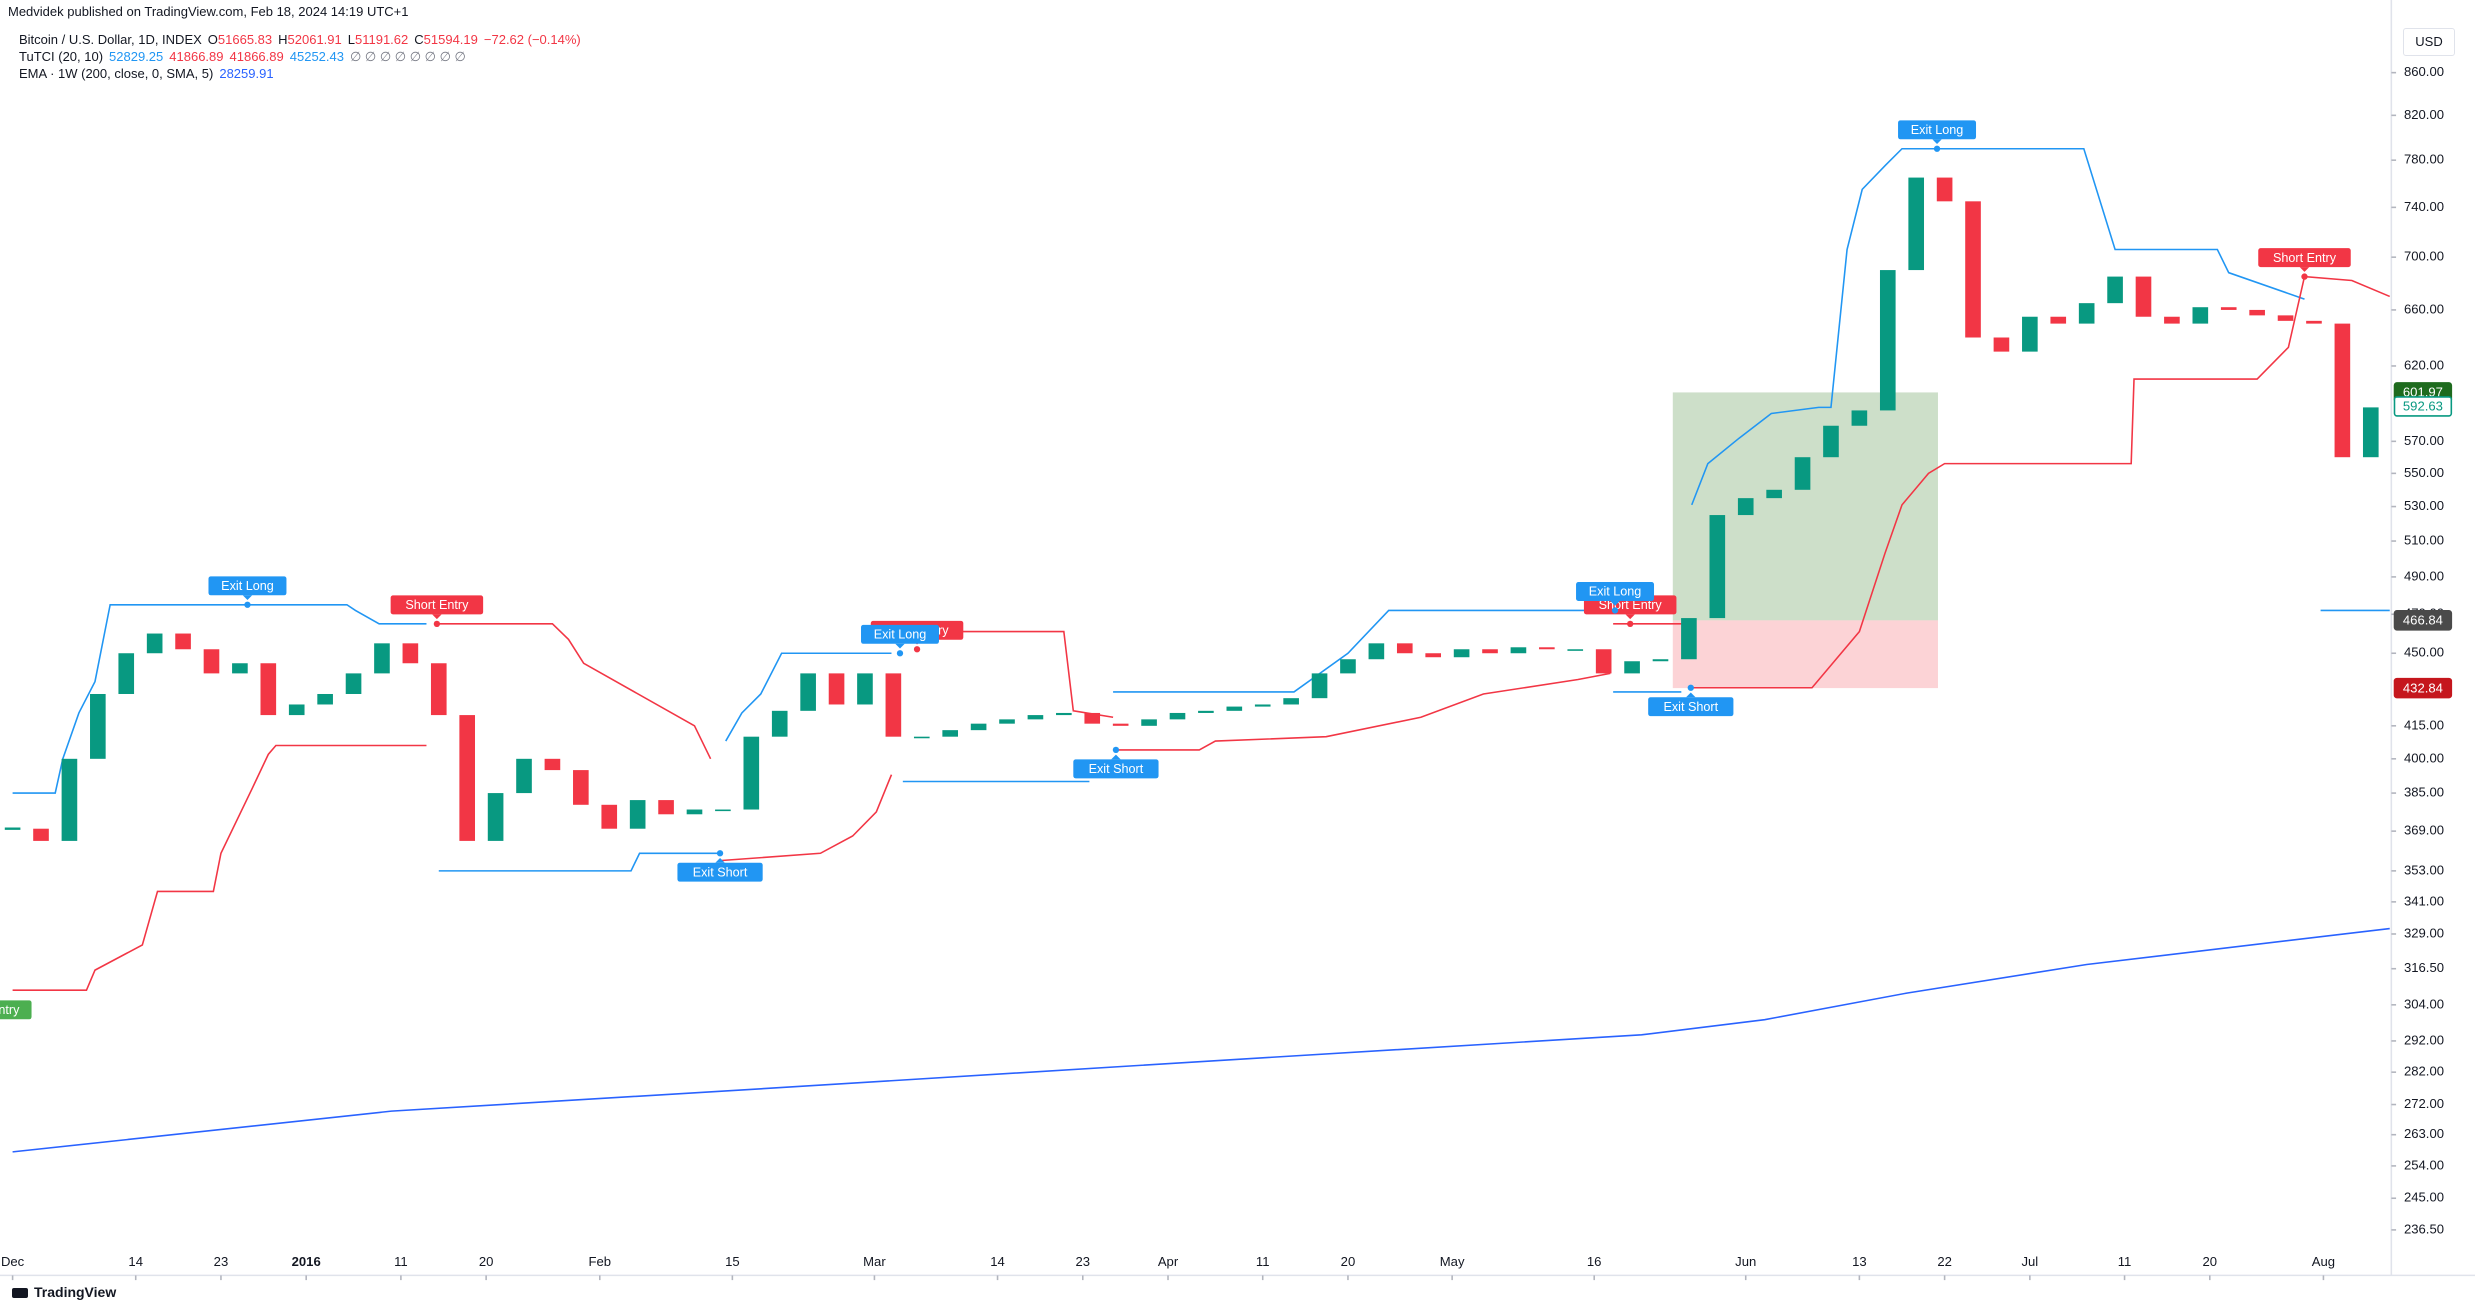 The width and height of the screenshot is (2475, 1312). Describe the element at coordinates (314, 39) in the screenshot. I see `ohlc-value: 52061.91` at that location.